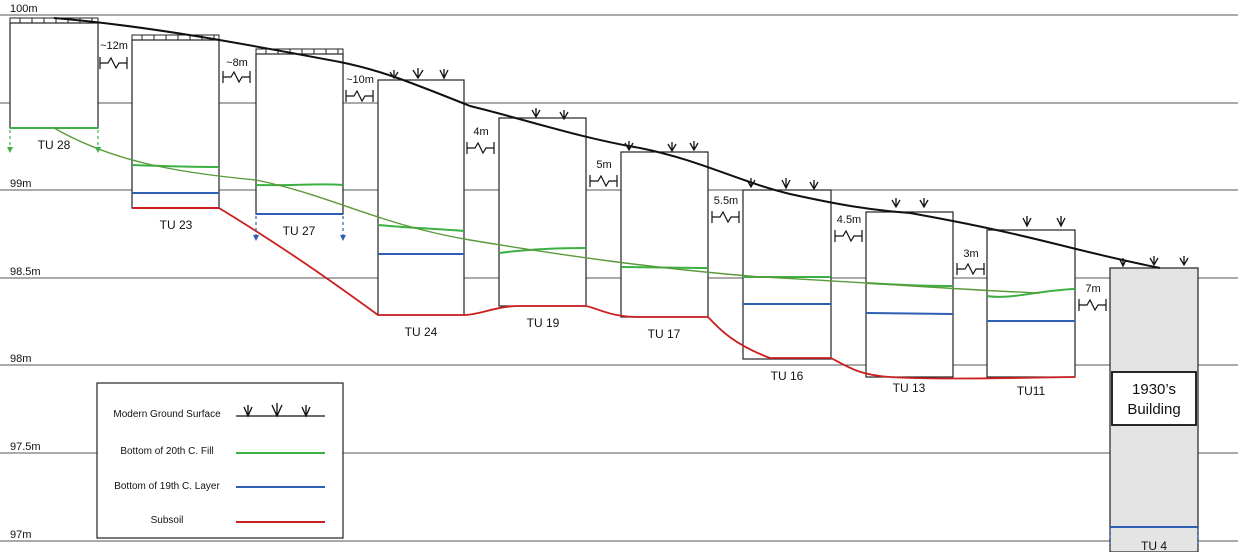 The image size is (1238, 552). I want to click on test-unit-box-tu19, so click(542, 212).